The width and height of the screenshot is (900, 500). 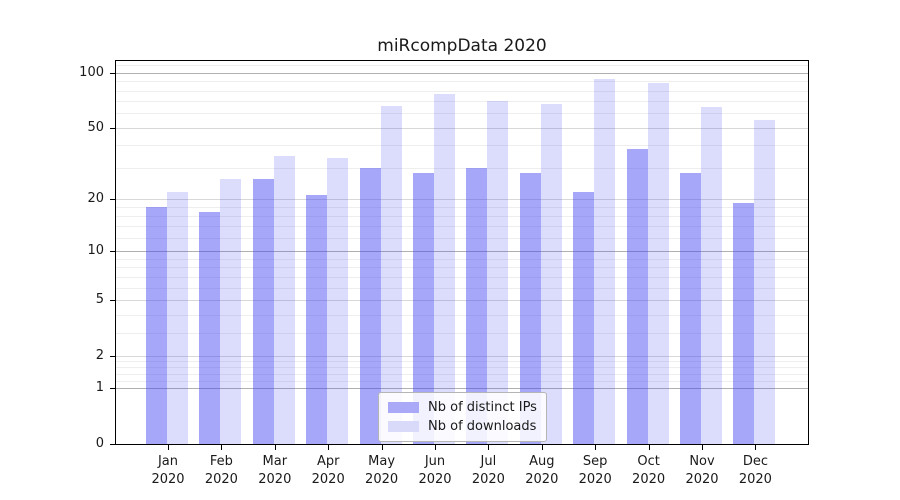 What do you see at coordinates (542, 461) in the screenshot?
I see `x-tick-month: Aug` at bounding box center [542, 461].